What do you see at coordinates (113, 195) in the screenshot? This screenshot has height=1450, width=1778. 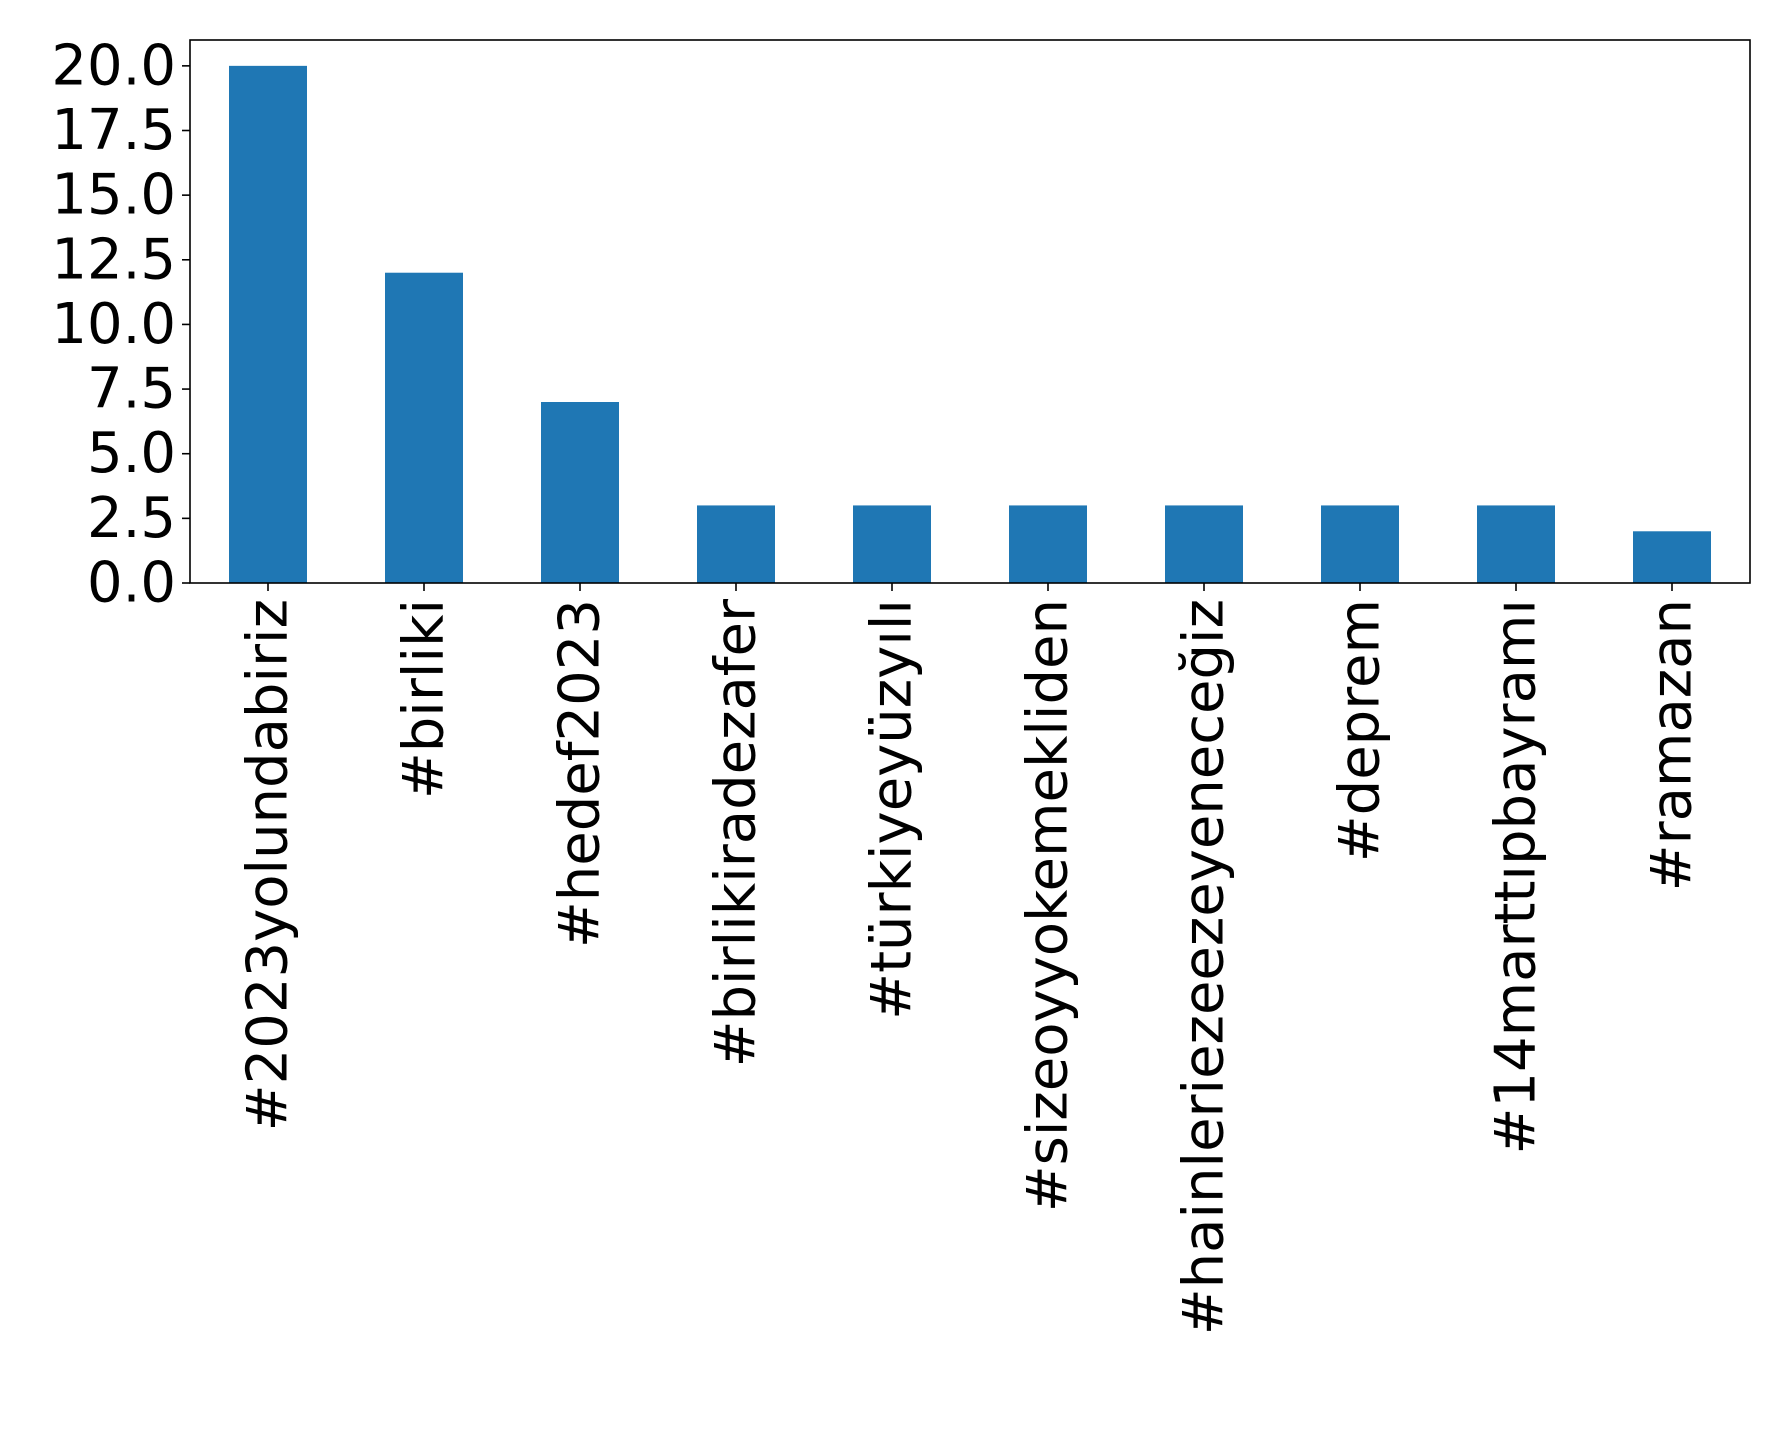 I see `y-tick-label-6: 15.0` at bounding box center [113, 195].